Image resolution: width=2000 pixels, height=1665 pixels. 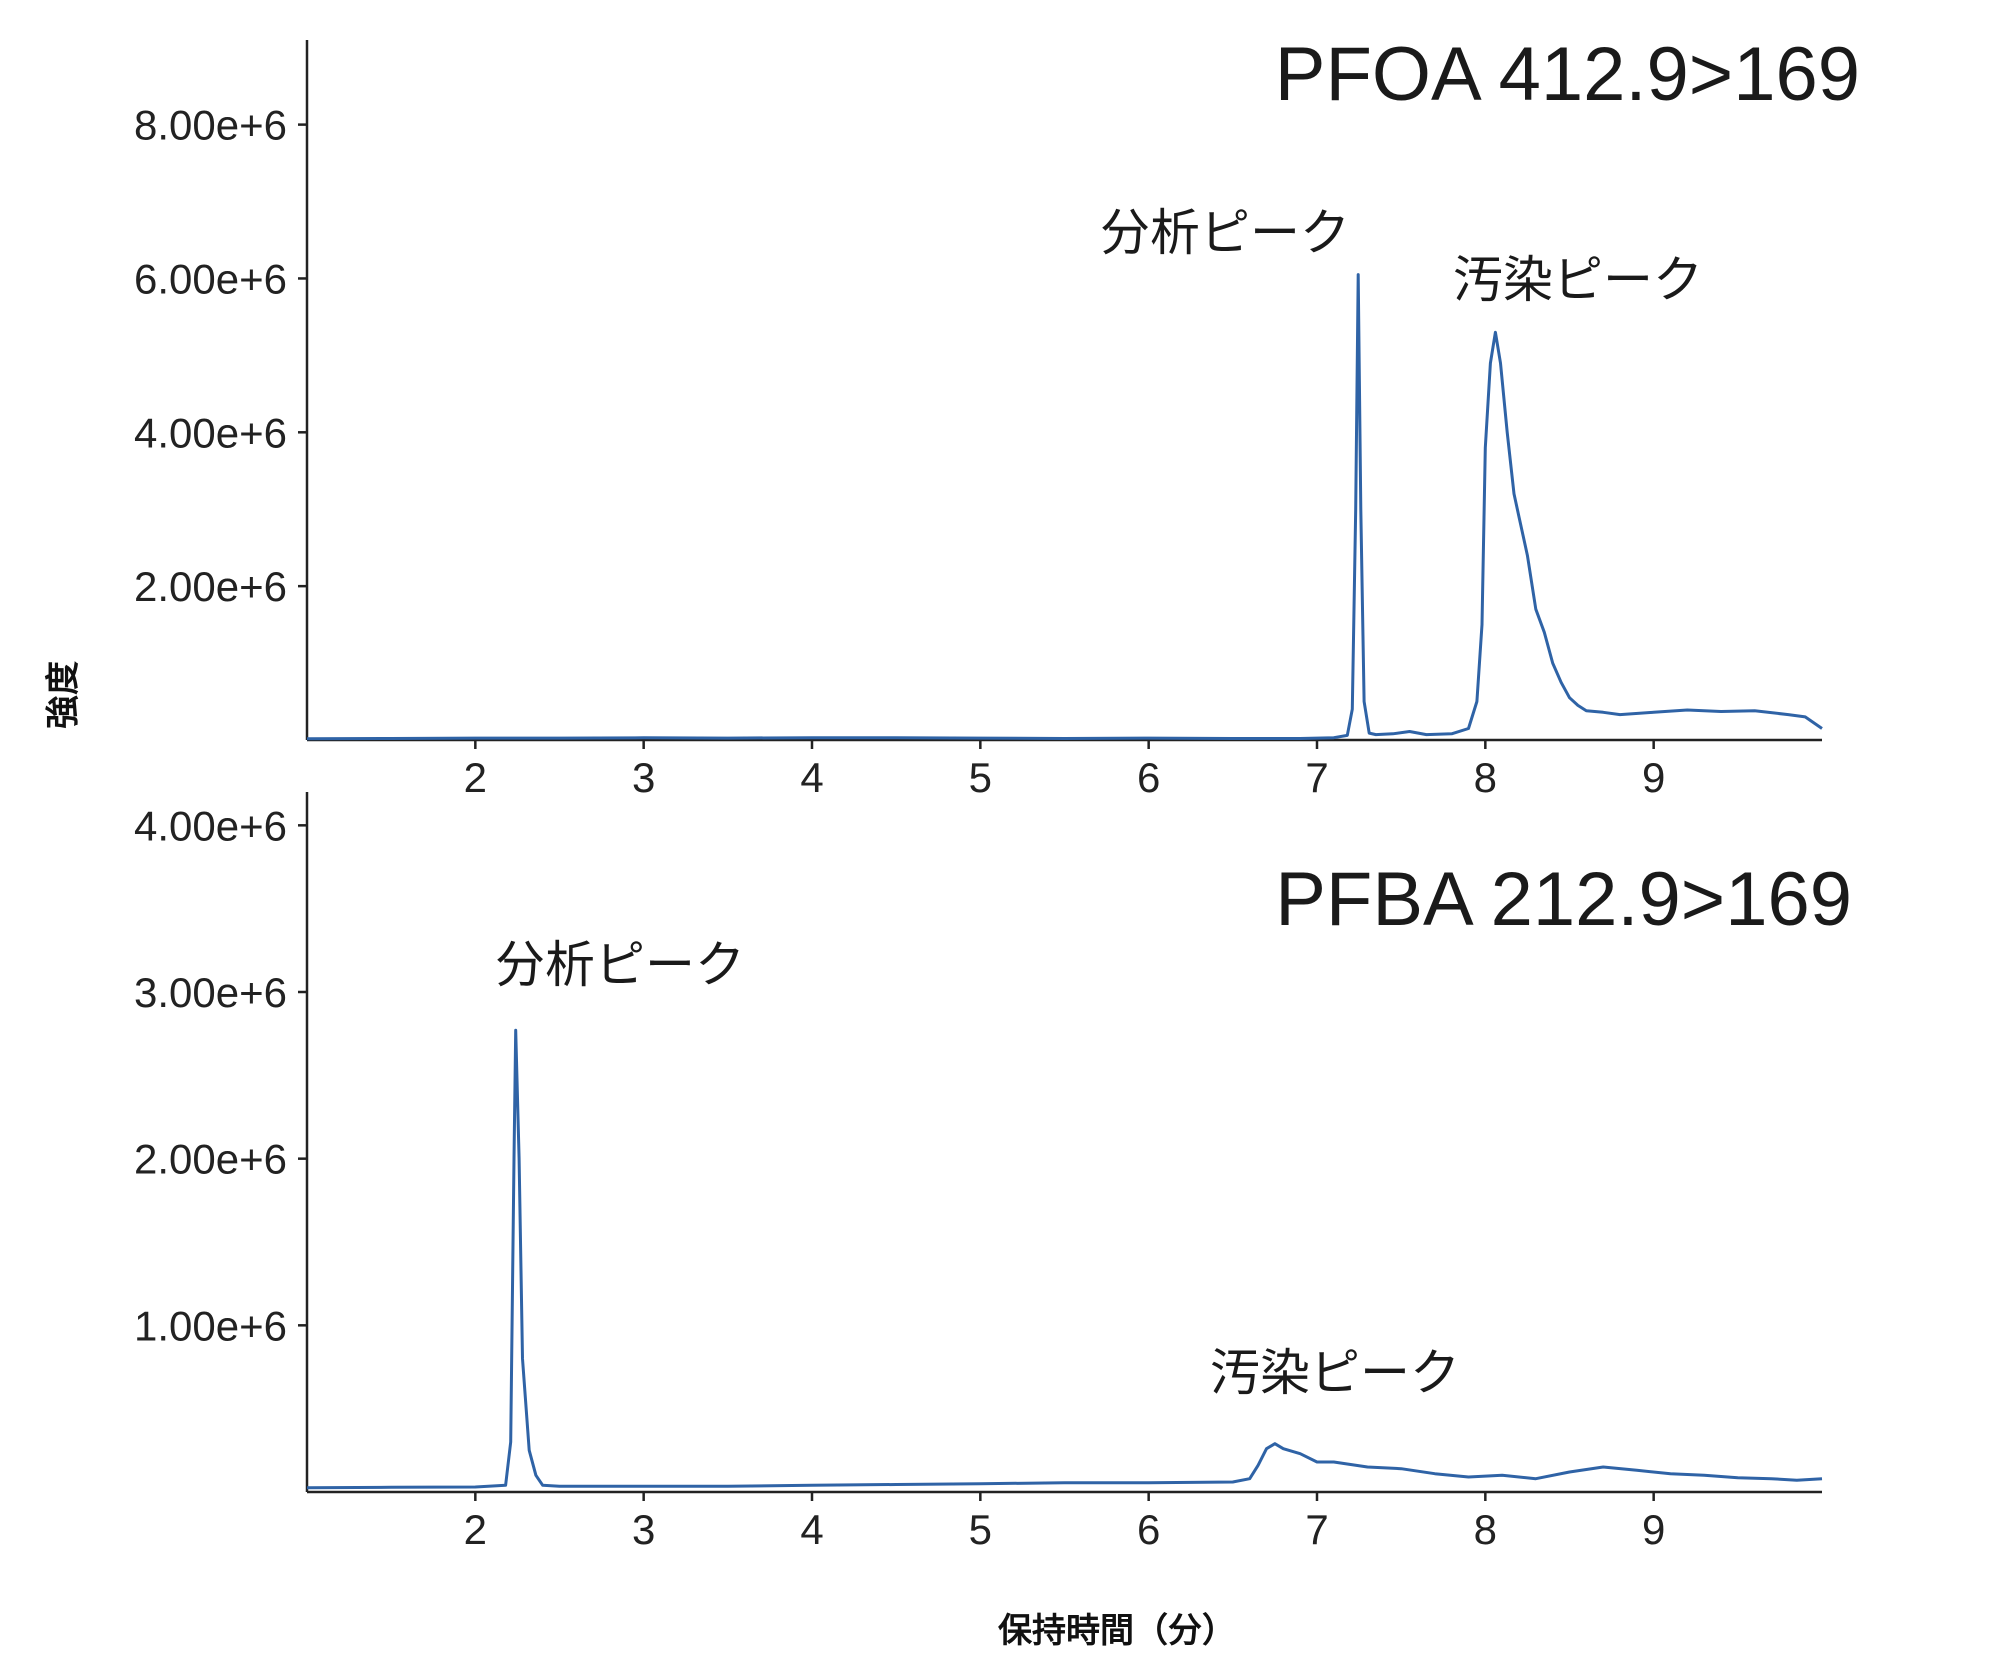 I want to click on x-axis-label: 保持時間（分）, so click(x=1117, y=1631).